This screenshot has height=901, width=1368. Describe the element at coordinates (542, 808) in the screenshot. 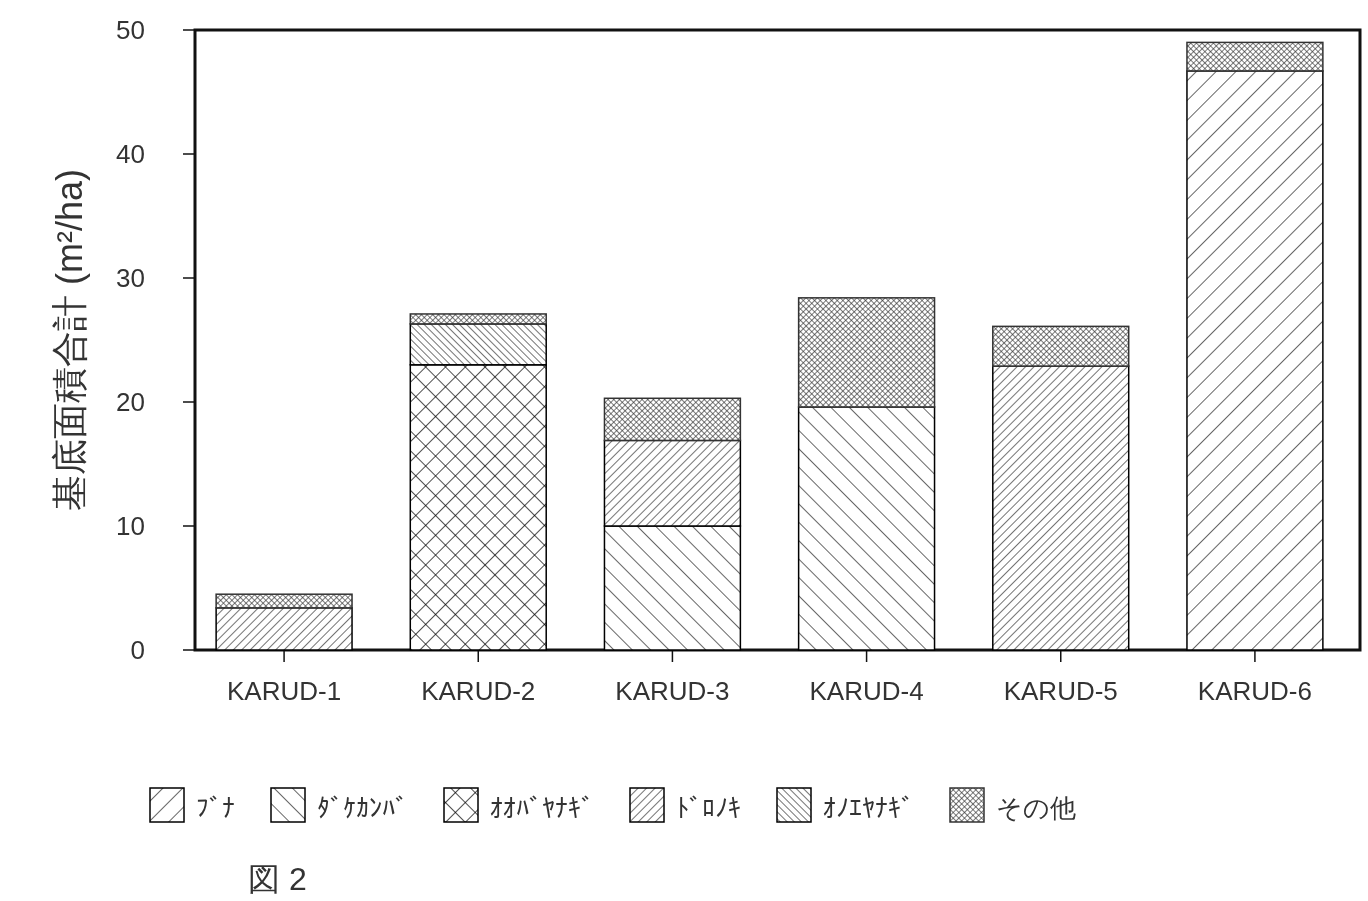

I see `legend-label: ｵｵﾊﾞﾔﾅｷﾞ` at that location.